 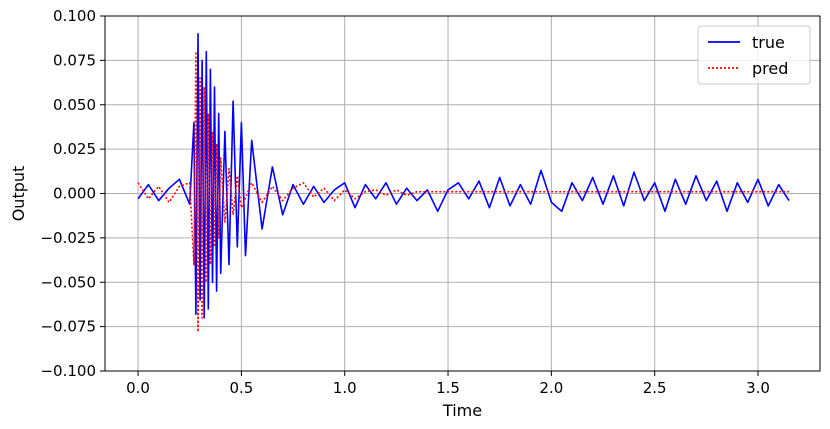 I want to click on y-tick-label: −0.075, so click(x=68, y=327).